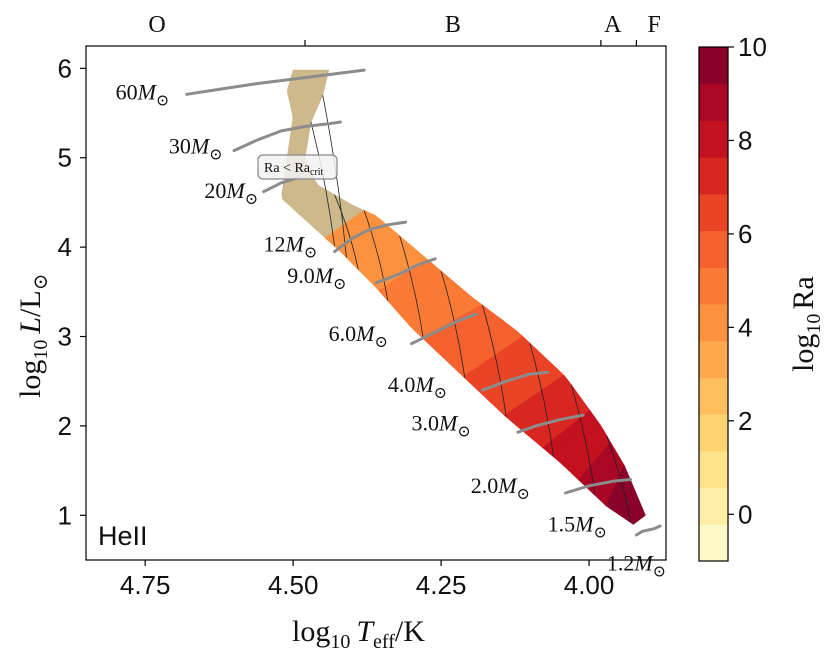 The image size is (831, 663). What do you see at coordinates (613, 25) in the screenshot?
I see `spectral-class-A: A` at bounding box center [613, 25].